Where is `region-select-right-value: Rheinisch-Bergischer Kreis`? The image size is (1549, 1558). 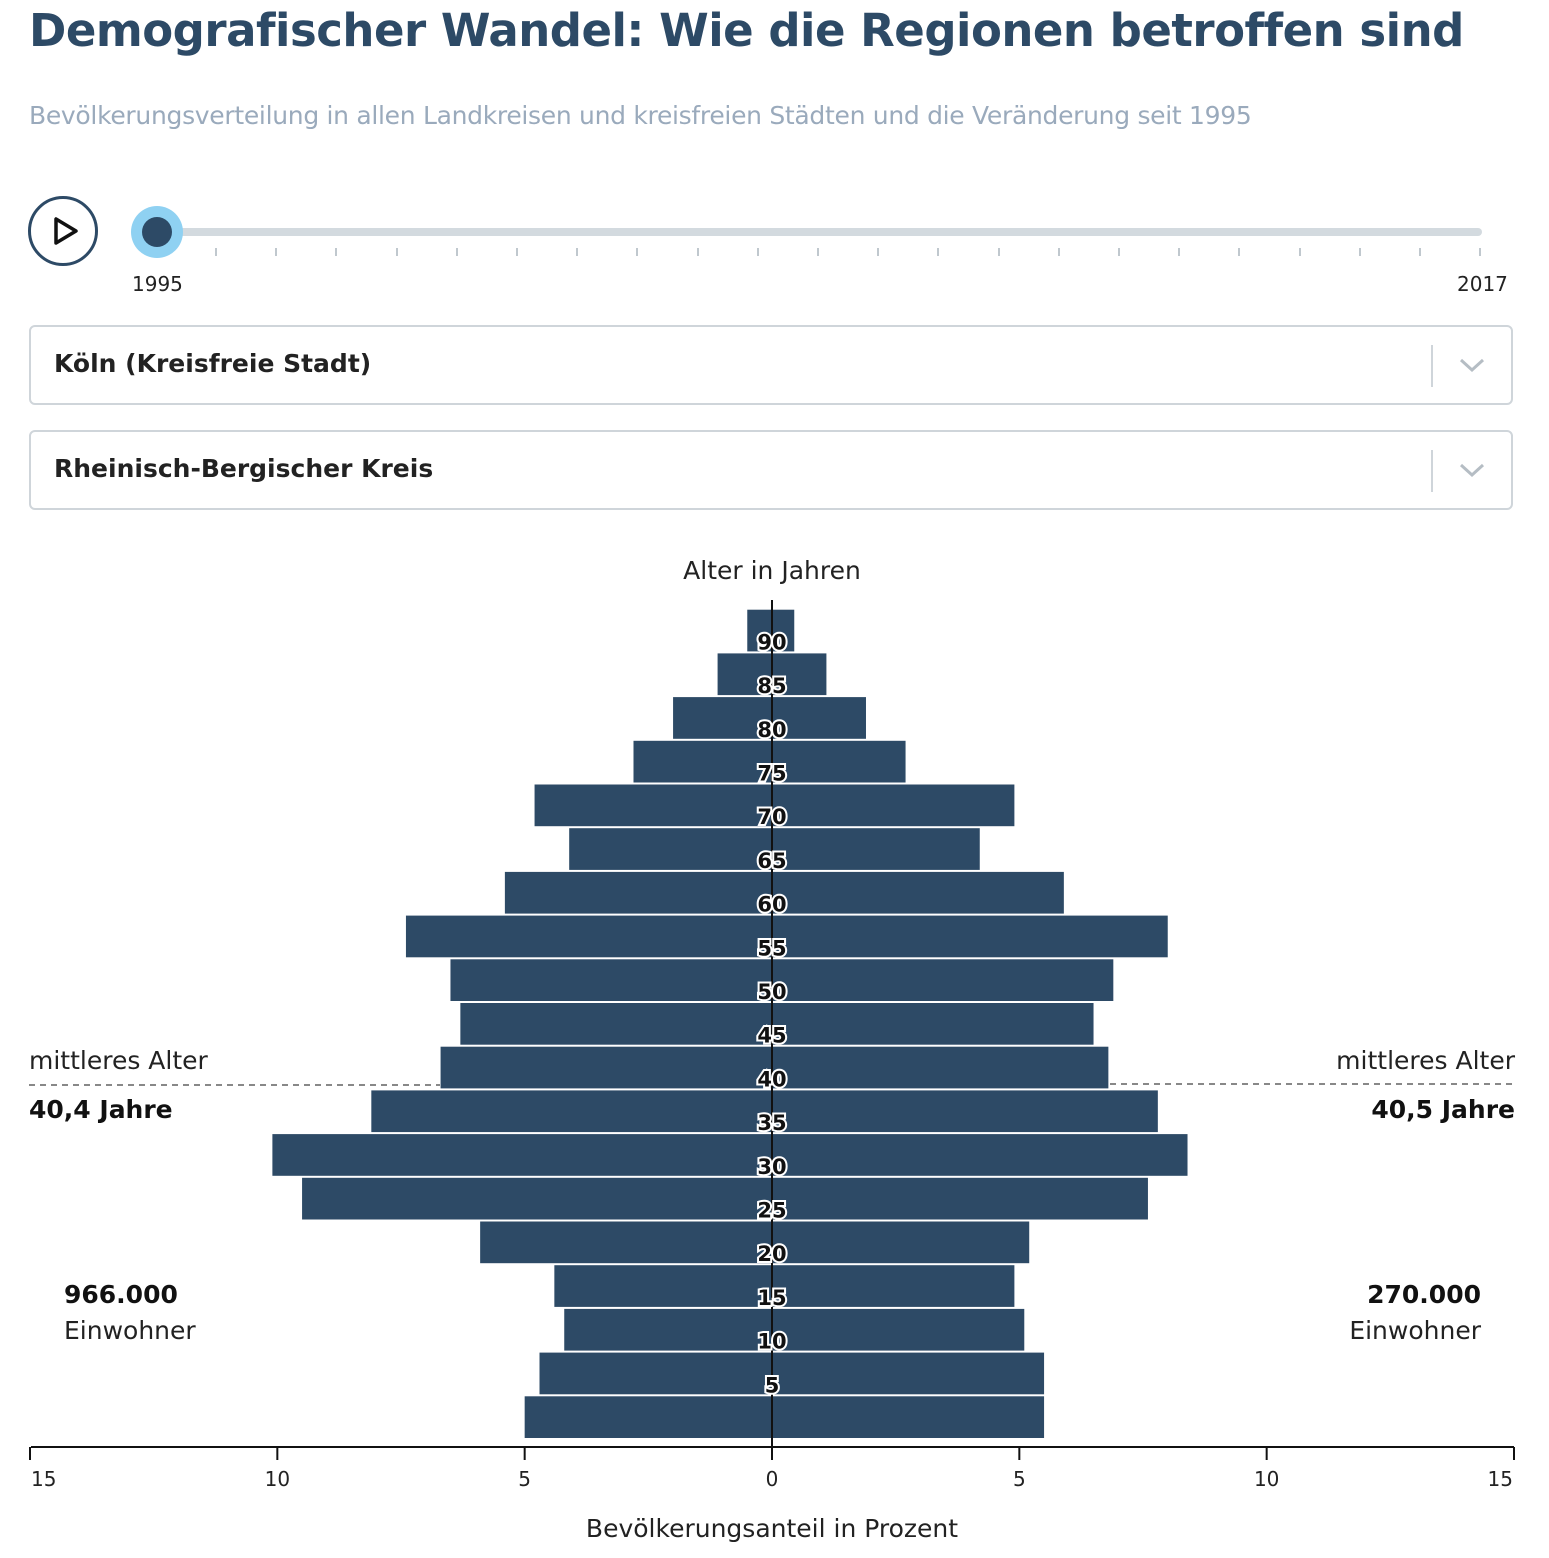 region-select-right-value: Rheinisch-Bergischer Kreis is located at coordinates (244, 468).